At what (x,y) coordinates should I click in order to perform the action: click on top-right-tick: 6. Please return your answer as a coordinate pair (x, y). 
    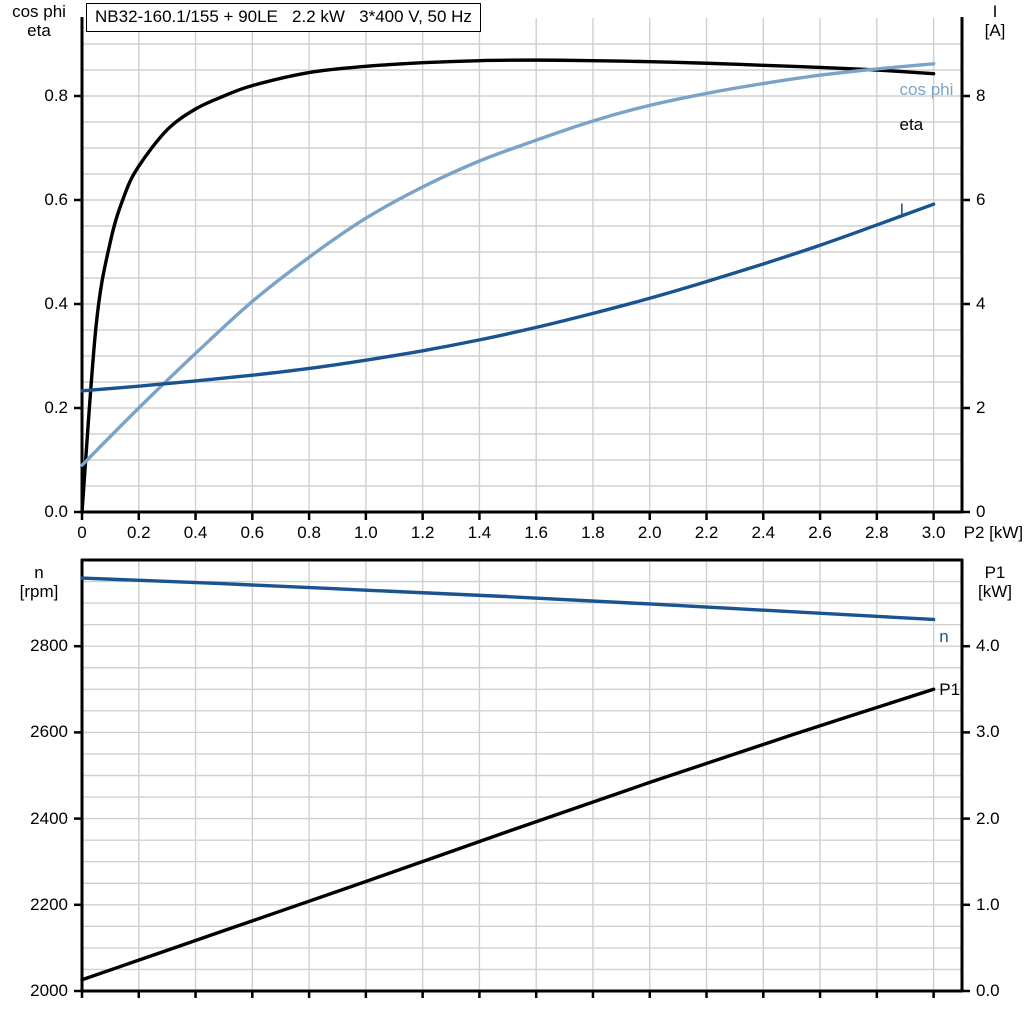
    Looking at the image, I should click on (981, 199).